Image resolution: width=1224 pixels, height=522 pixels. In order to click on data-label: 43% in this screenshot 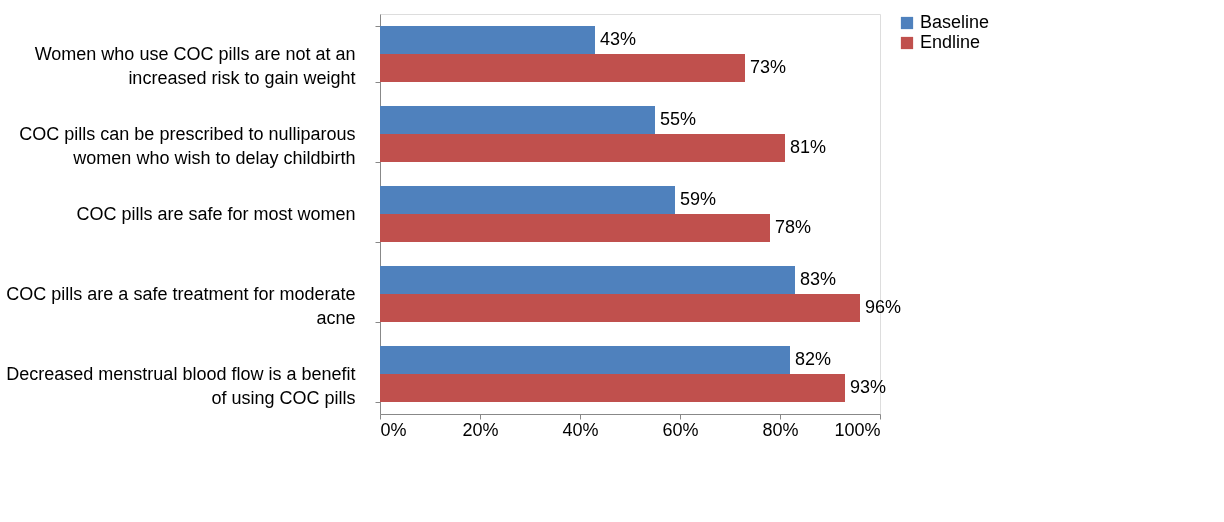, I will do `click(618, 39)`.